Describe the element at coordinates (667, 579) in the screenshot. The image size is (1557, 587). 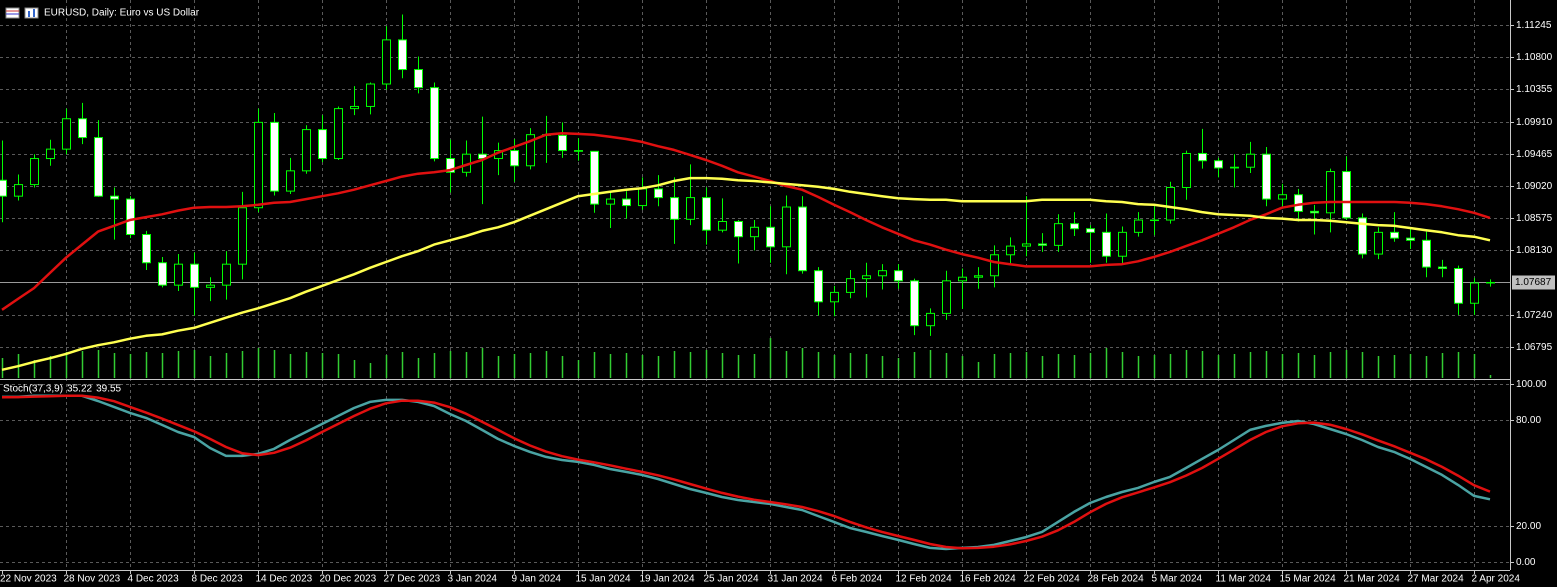
I see `x-tick-label: 19 Jan 2024` at that location.